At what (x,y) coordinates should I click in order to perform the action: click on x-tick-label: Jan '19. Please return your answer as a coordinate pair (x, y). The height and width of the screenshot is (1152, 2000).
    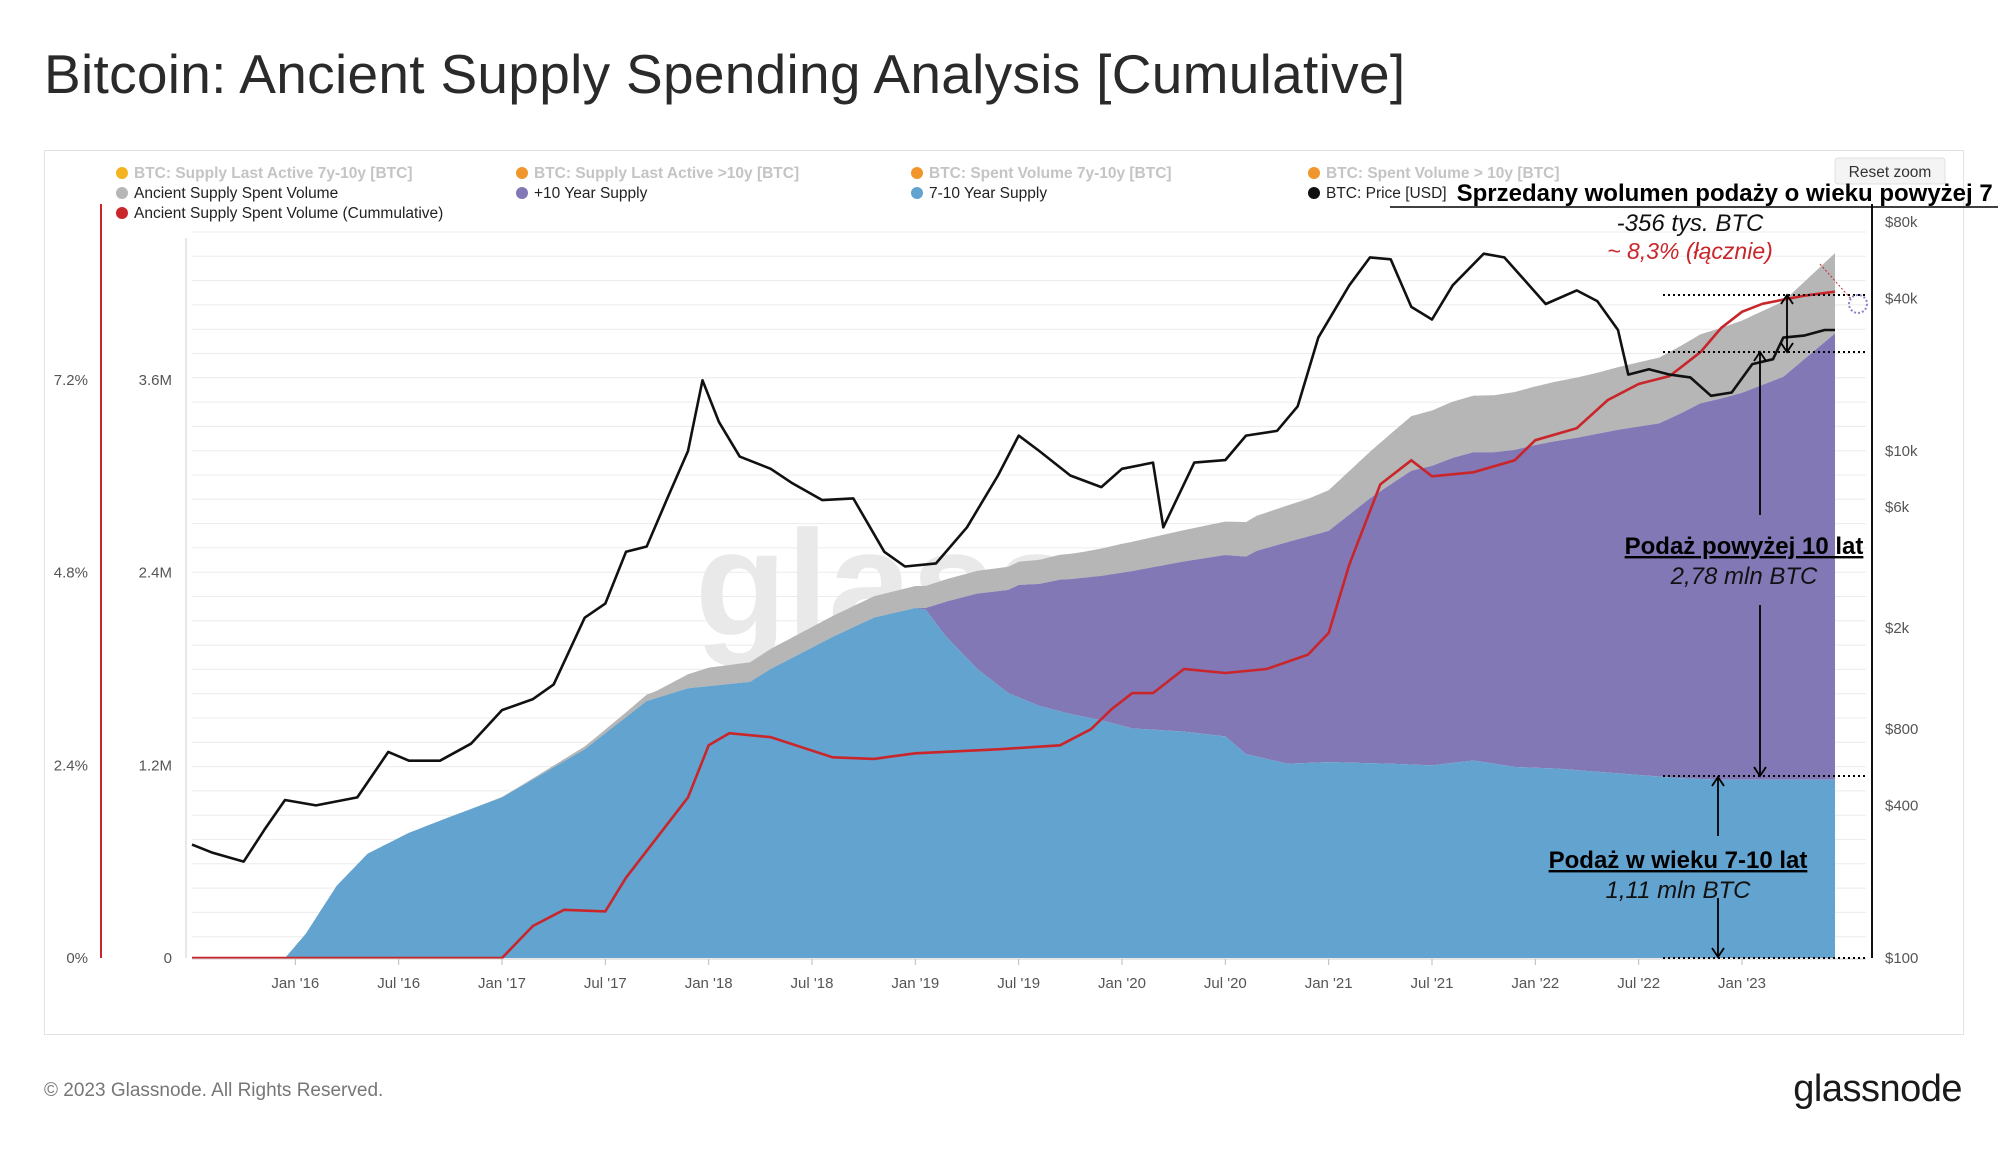
    Looking at the image, I should click on (915, 983).